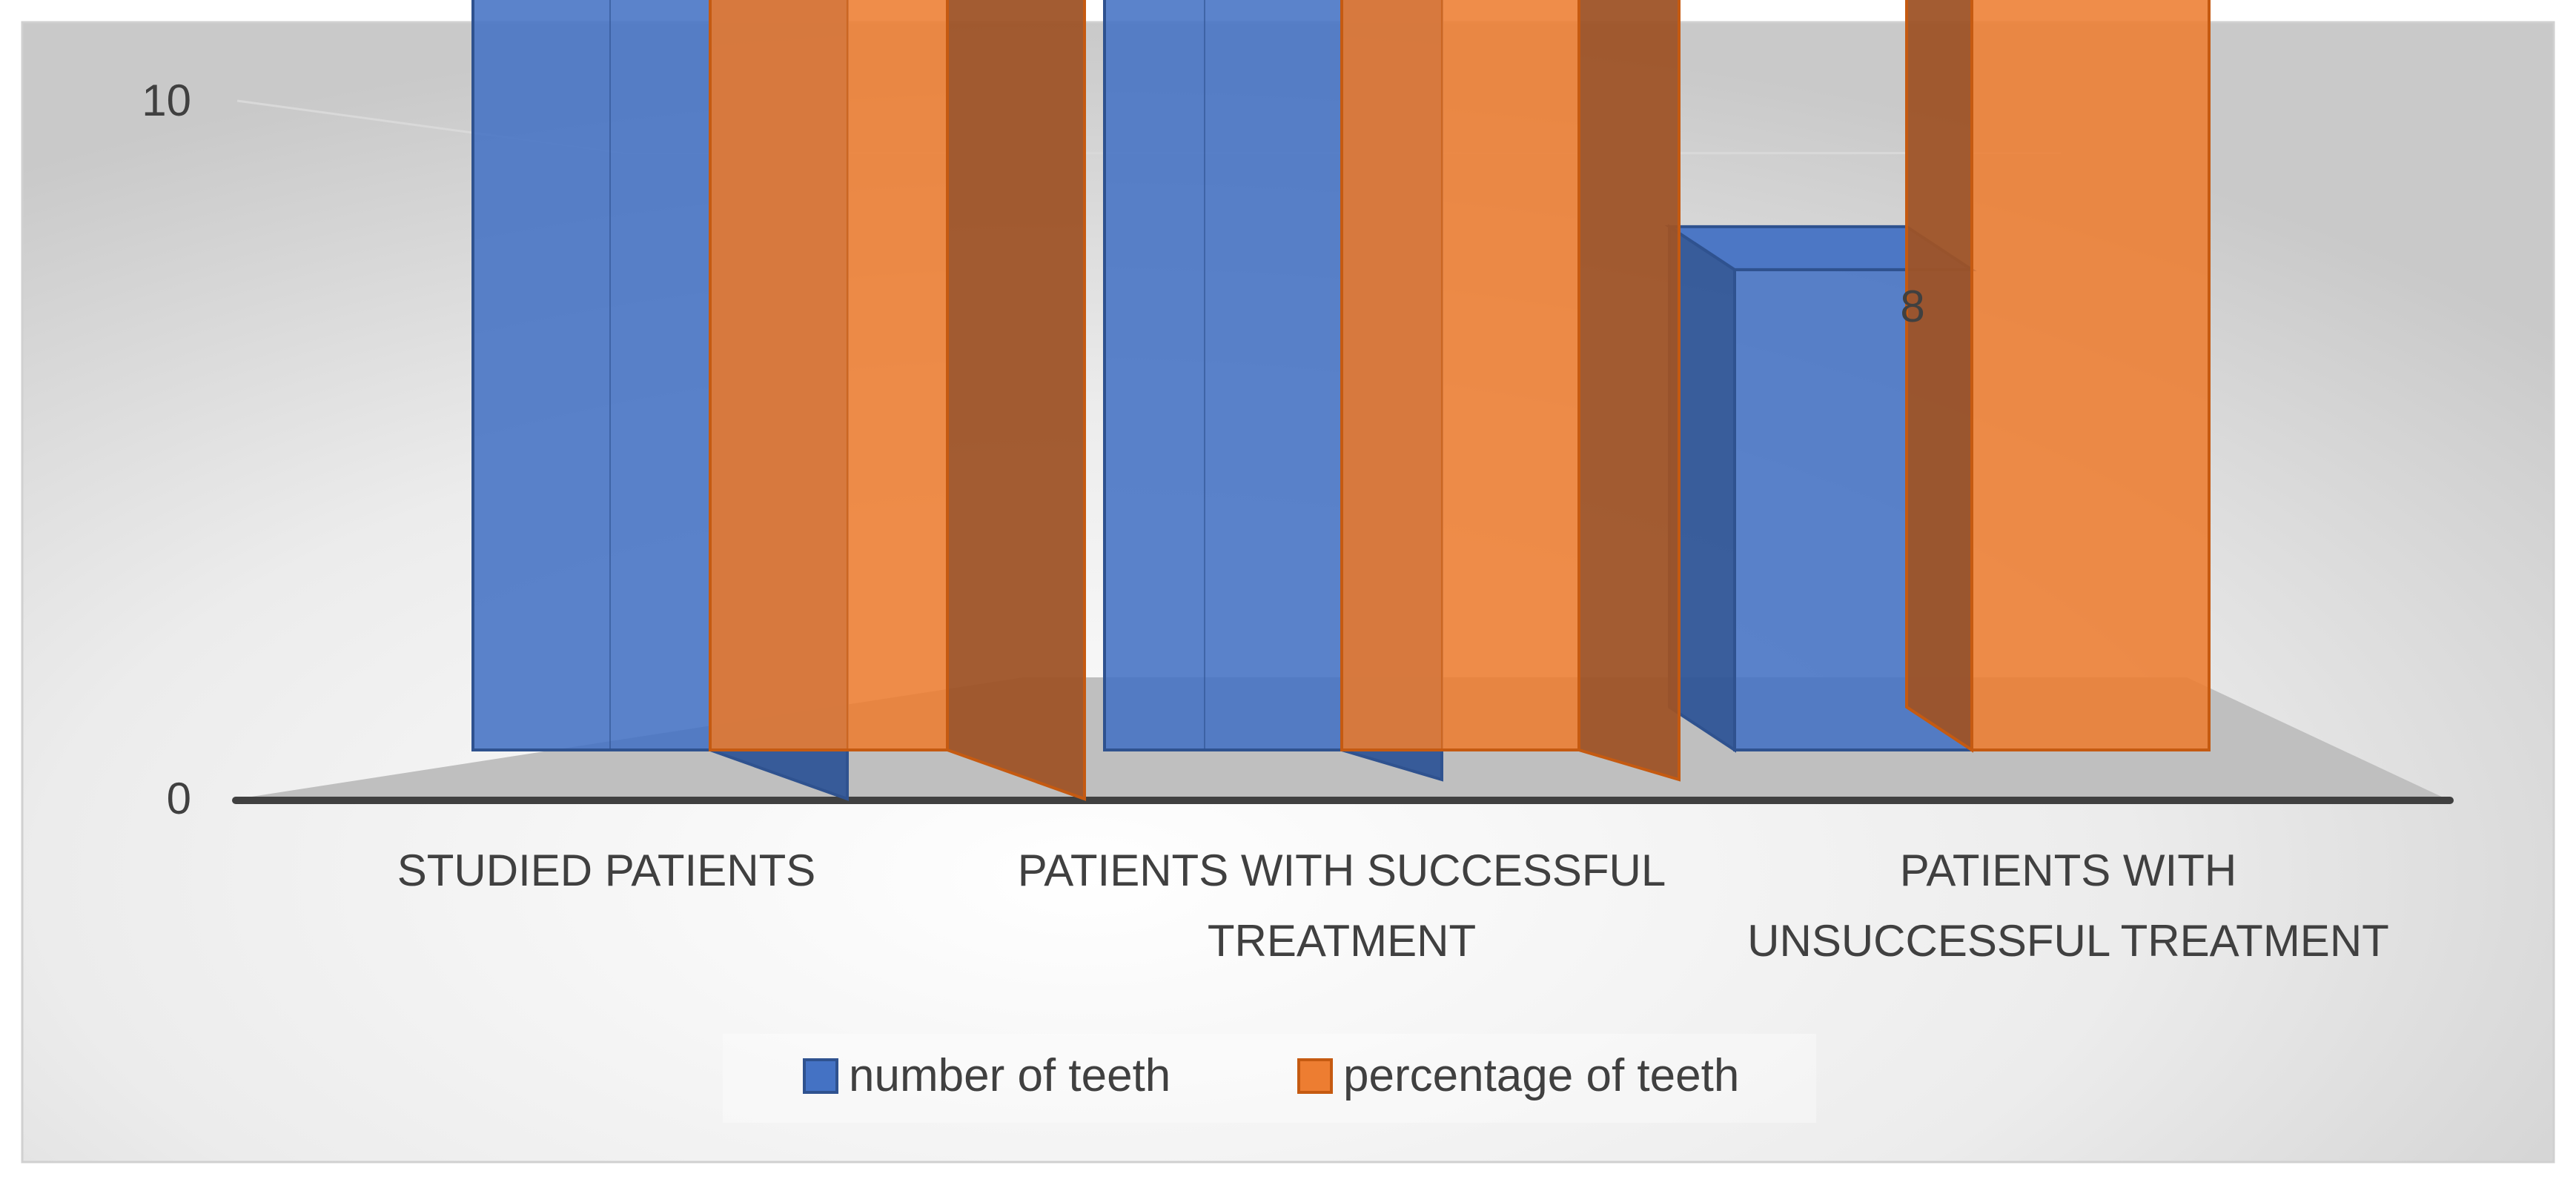 The width and height of the screenshot is (2576, 1185). Describe the element at coordinates (1223, 375) in the screenshot. I see `bar-number-1-front-face` at that location.